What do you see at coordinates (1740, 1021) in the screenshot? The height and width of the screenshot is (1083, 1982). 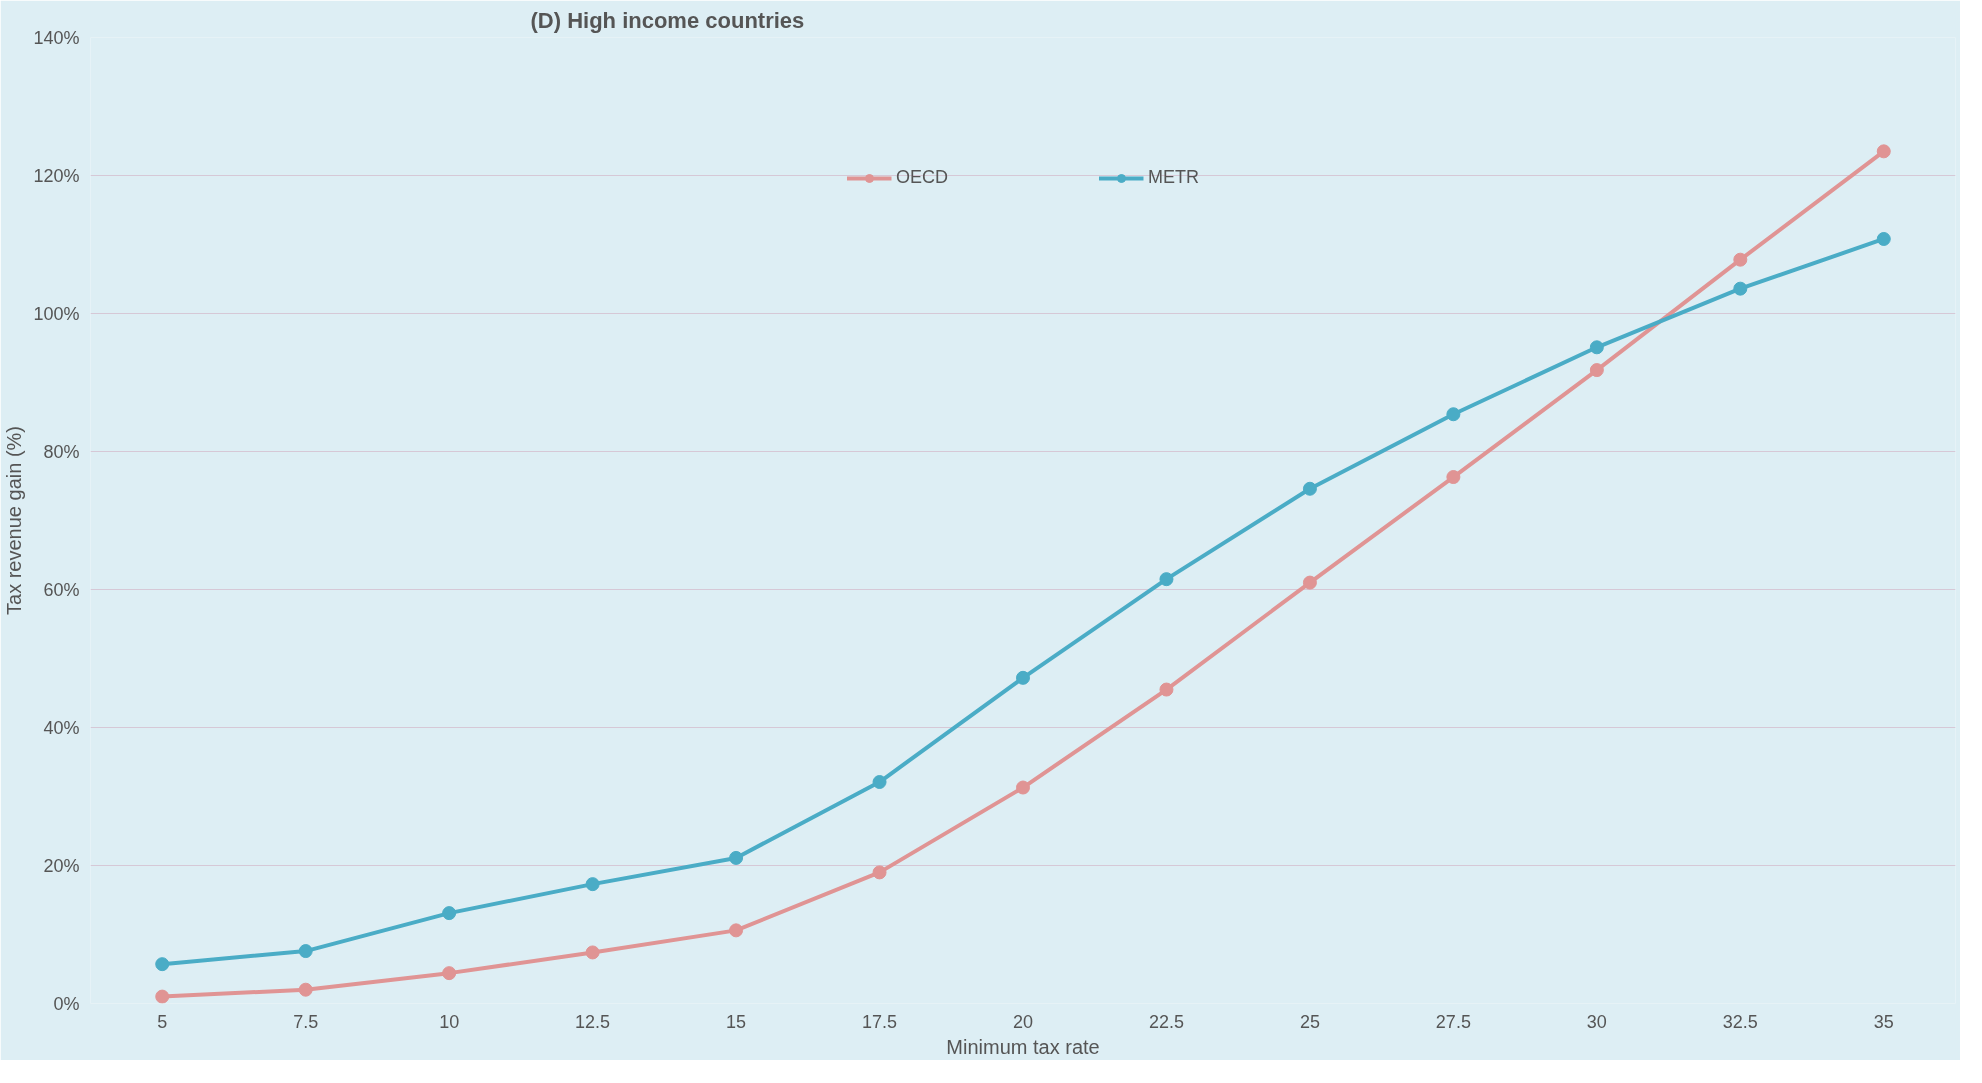 I see `x-tick-label: 32.5` at bounding box center [1740, 1021].